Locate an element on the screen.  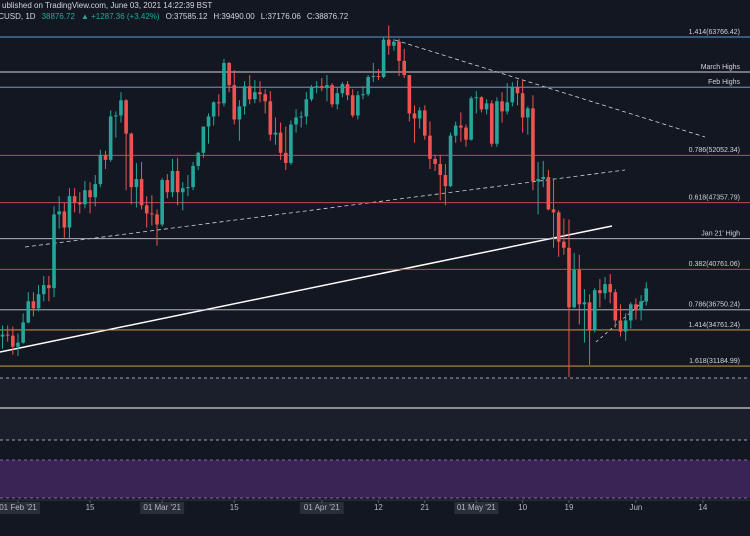
level-label: 0.786(36750.24) is located at coordinates (714, 305).